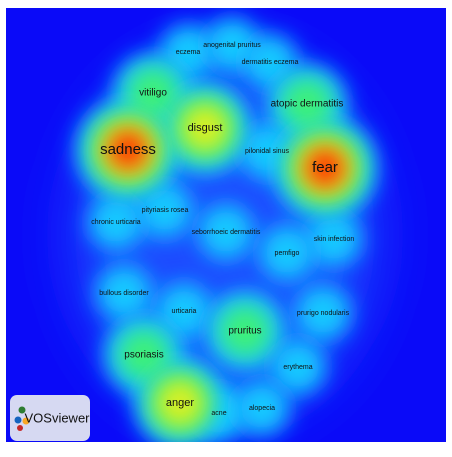 The height and width of the screenshot is (457, 452). What do you see at coordinates (267, 151) in the screenshot?
I see `node-label: pilonidal sinus` at bounding box center [267, 151].